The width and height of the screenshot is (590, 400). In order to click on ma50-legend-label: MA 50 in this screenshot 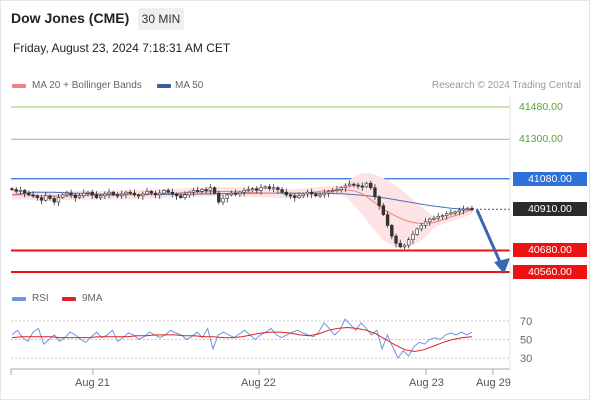, I will do `click(189, 85)`.